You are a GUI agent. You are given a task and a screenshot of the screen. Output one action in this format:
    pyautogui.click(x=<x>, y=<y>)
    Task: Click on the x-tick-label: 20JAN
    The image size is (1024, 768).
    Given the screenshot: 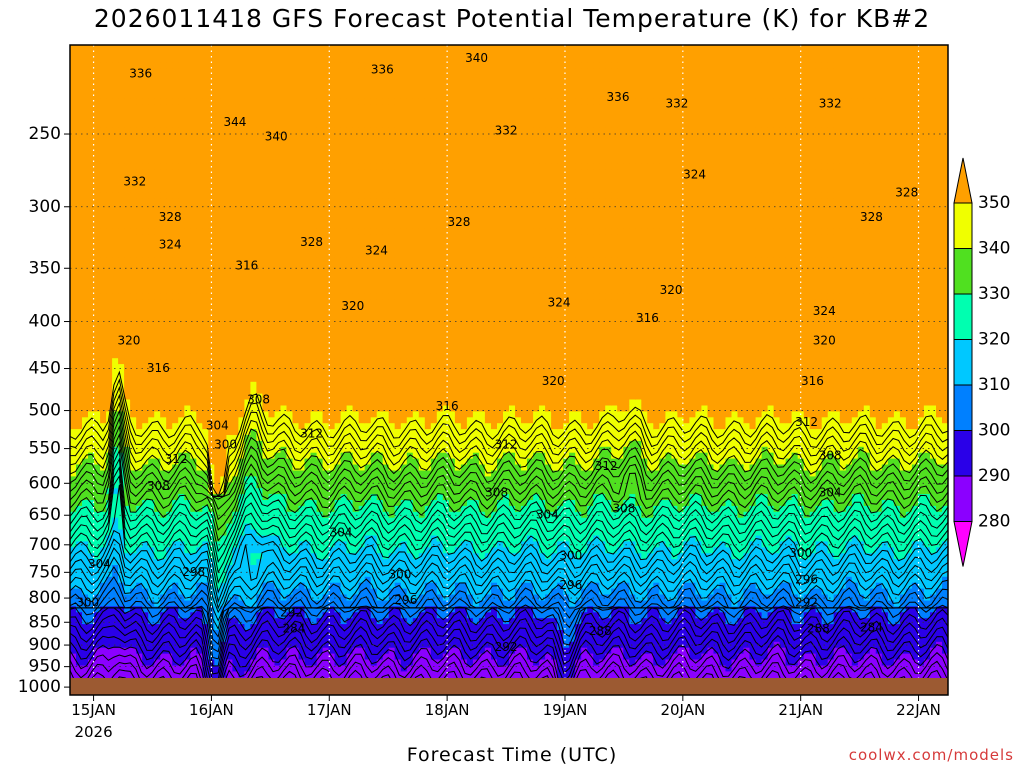 What is the action you would take?
    pyautogui.click(x=682, y=710)
    